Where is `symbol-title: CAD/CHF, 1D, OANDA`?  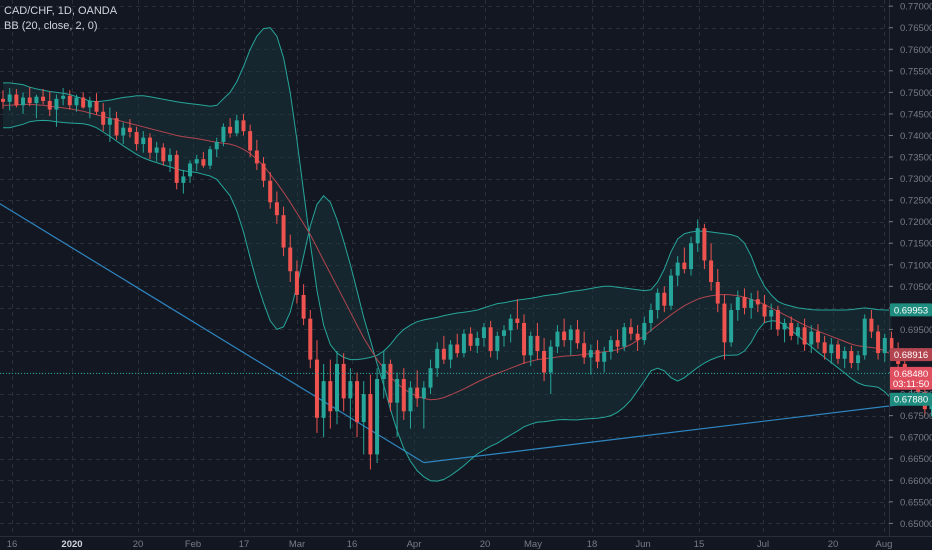 symbol-title: CAD/CHF, 1D, OANDA is located at coordinates (61, 11).